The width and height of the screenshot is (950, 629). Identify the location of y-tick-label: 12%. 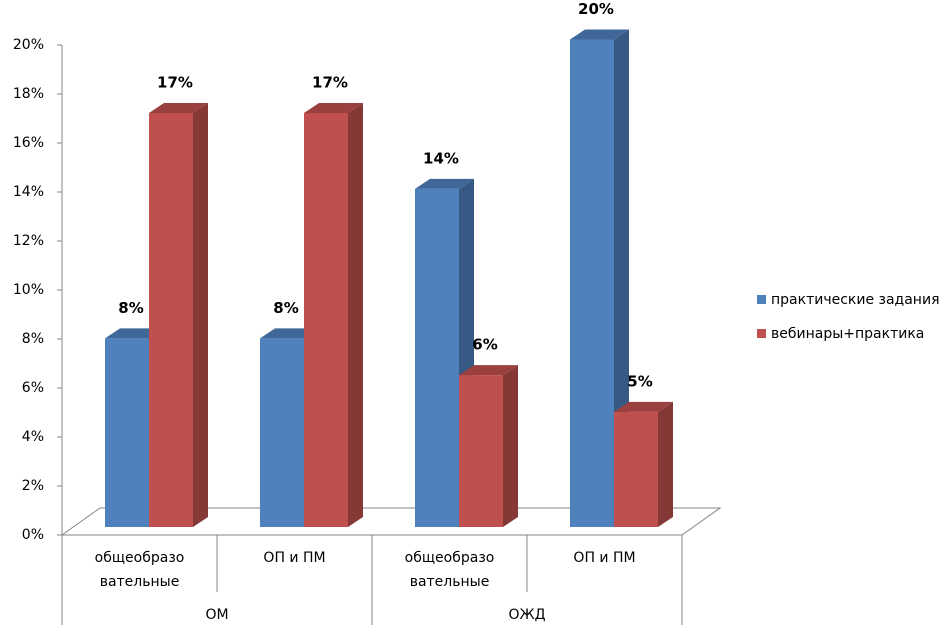
(28, 241).